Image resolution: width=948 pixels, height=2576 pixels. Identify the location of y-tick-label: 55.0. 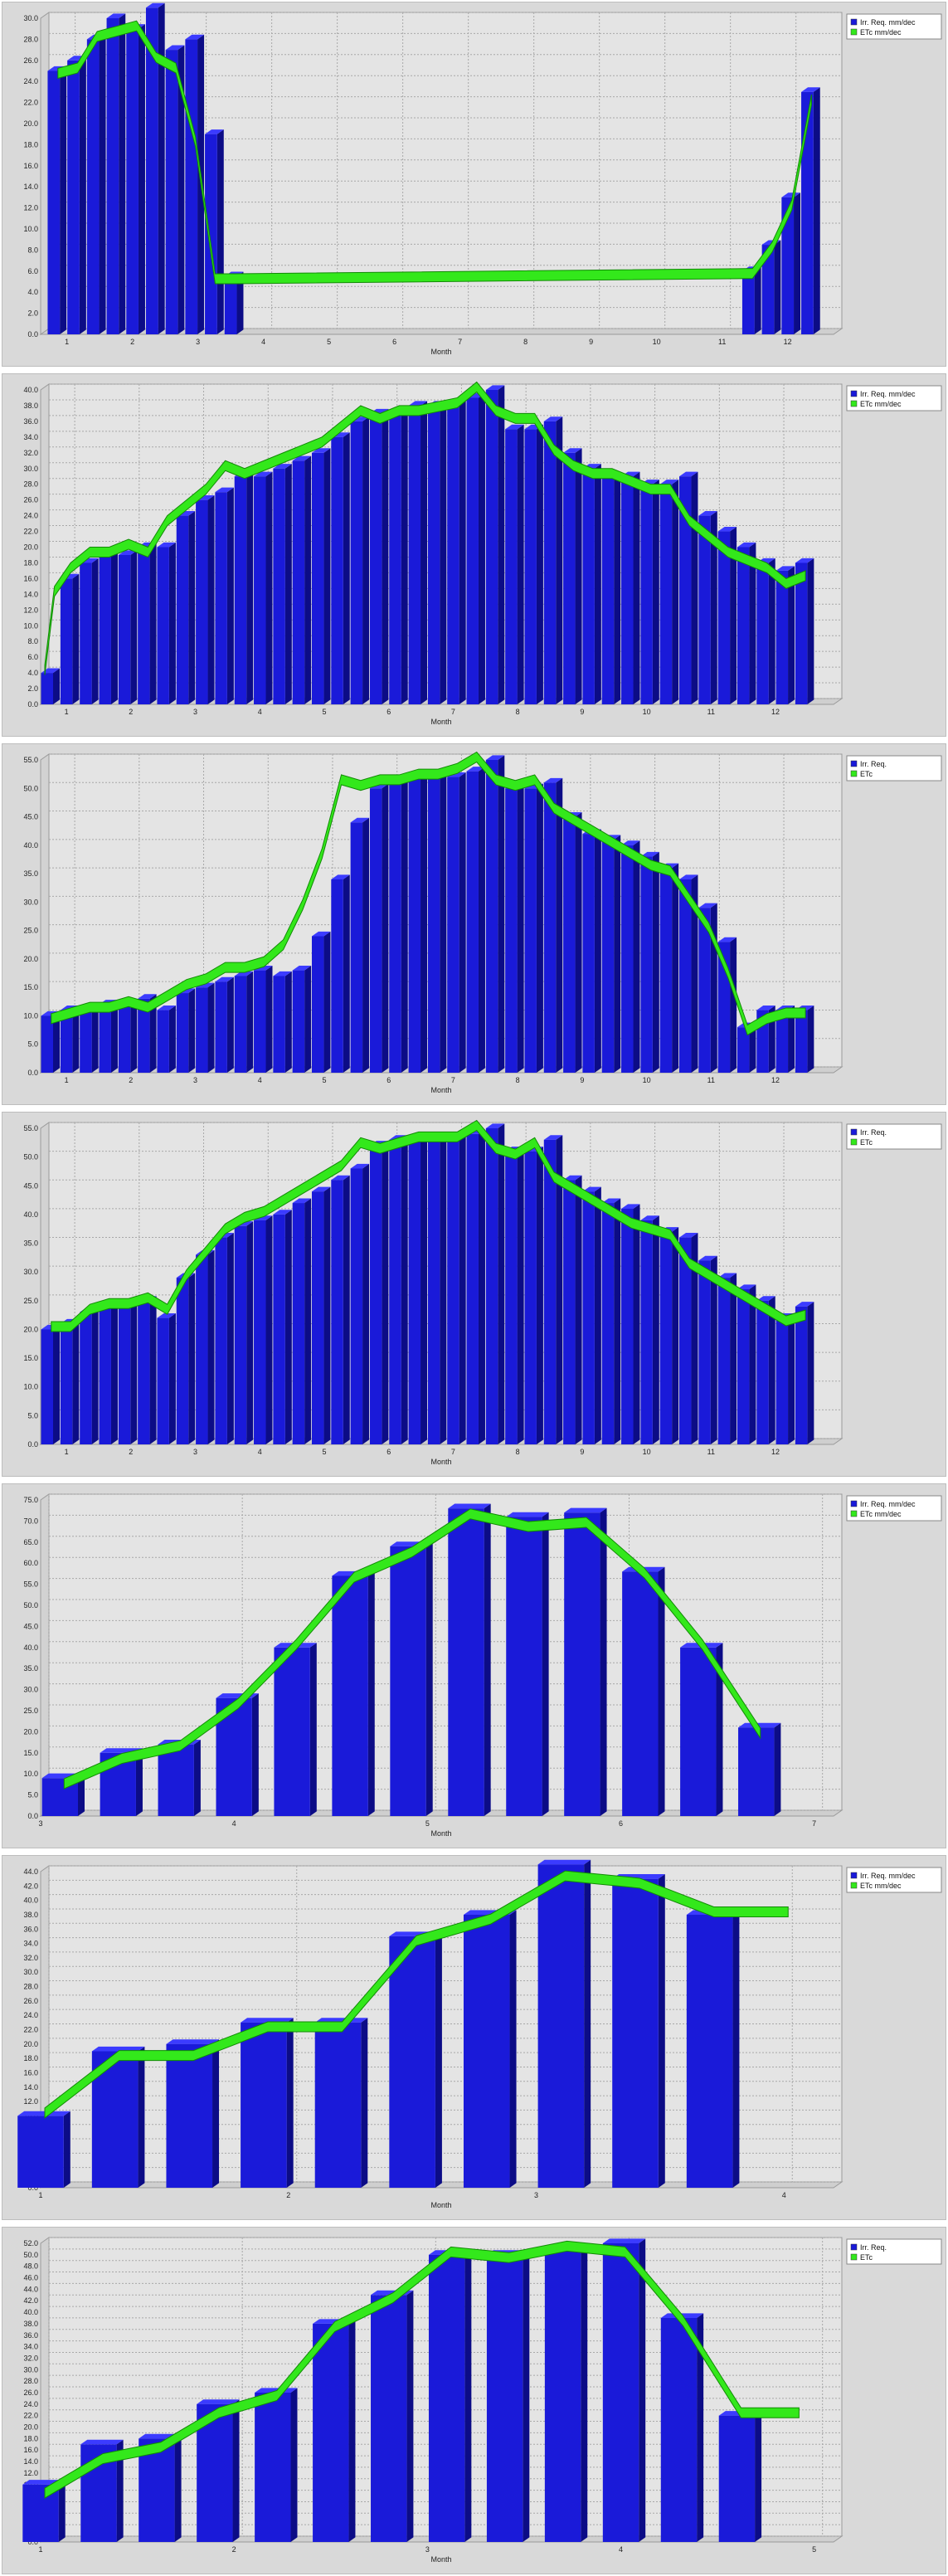
(30, 1128).